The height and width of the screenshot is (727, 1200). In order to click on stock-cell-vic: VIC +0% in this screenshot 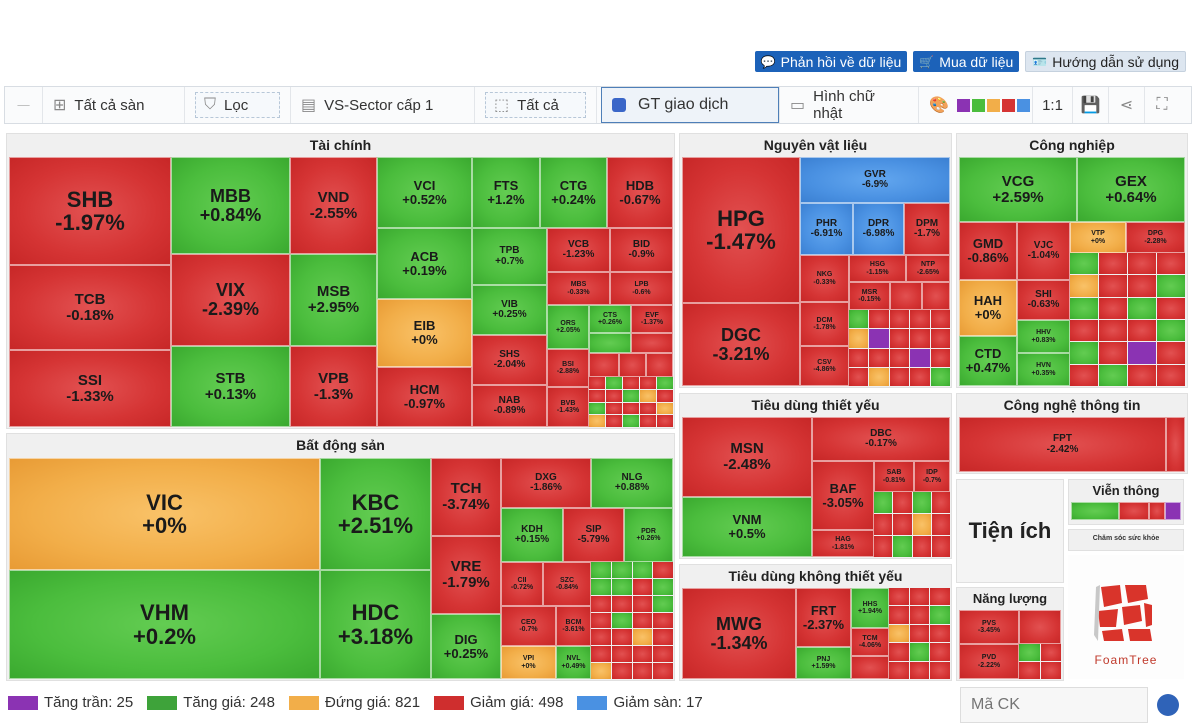, I will do `click(164, 514)`.